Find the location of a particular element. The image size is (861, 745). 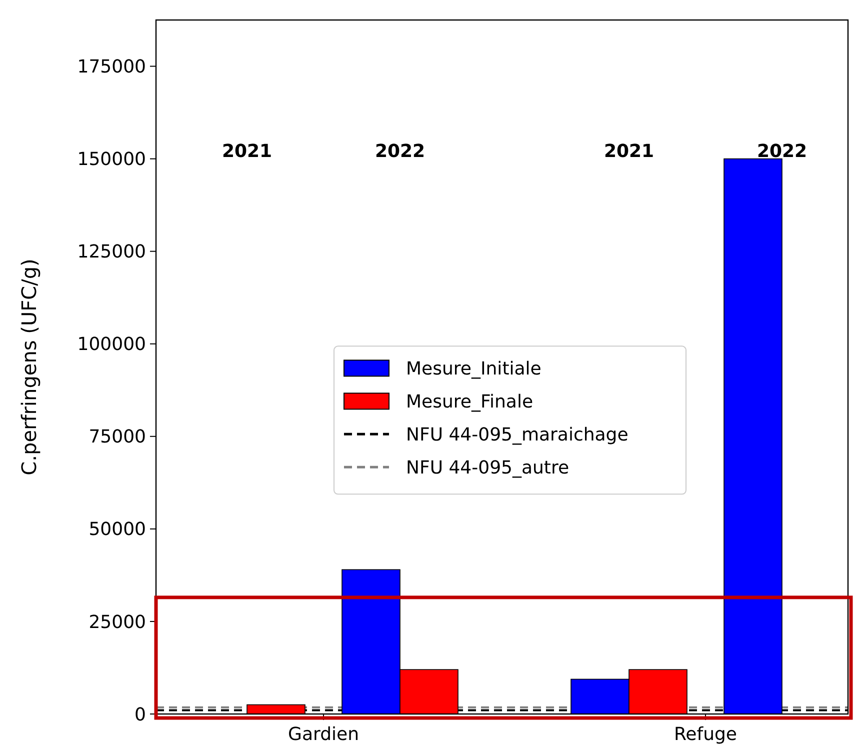

y-tick-label: 0 is located at coordinates (140, 715).